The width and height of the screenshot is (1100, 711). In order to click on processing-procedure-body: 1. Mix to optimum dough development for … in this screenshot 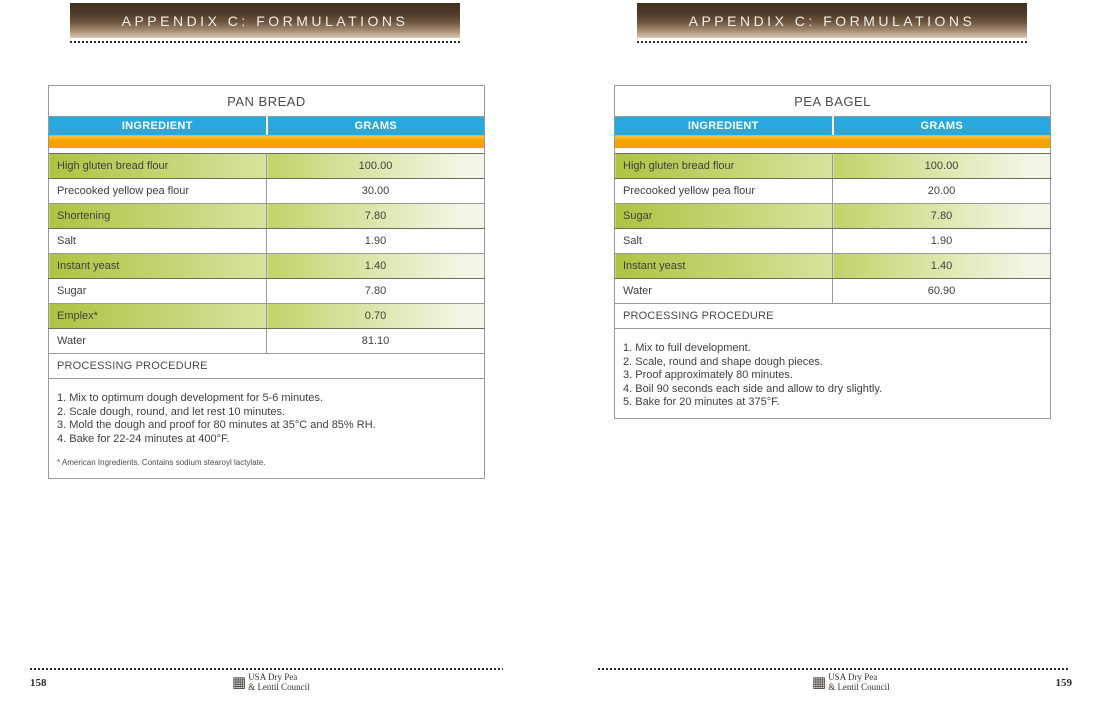, I will do `click(266, 428)`.